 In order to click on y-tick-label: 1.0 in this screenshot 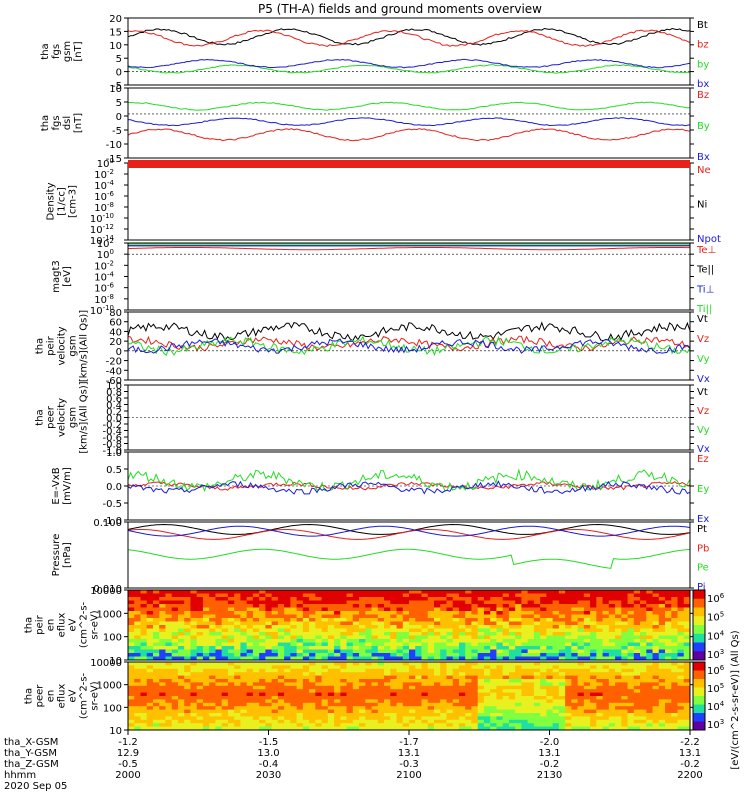, I will do `click(114, 386)`.